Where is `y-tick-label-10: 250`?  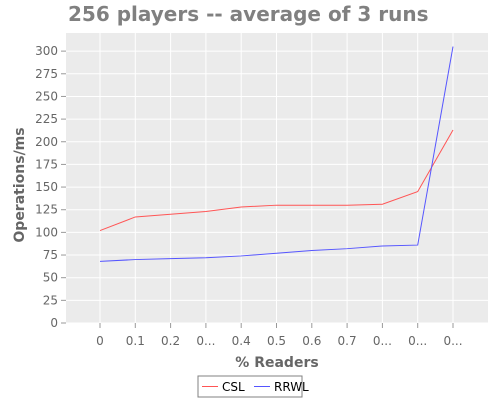
y-tick-label-10: 250 is located at coordinates (46, 96).